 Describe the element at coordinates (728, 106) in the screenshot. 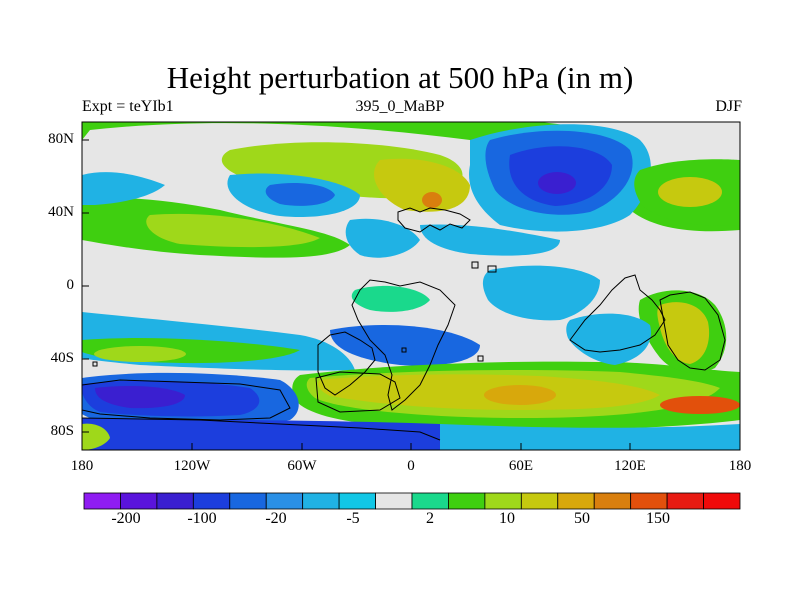

I see `season-label: DJF` at that location.